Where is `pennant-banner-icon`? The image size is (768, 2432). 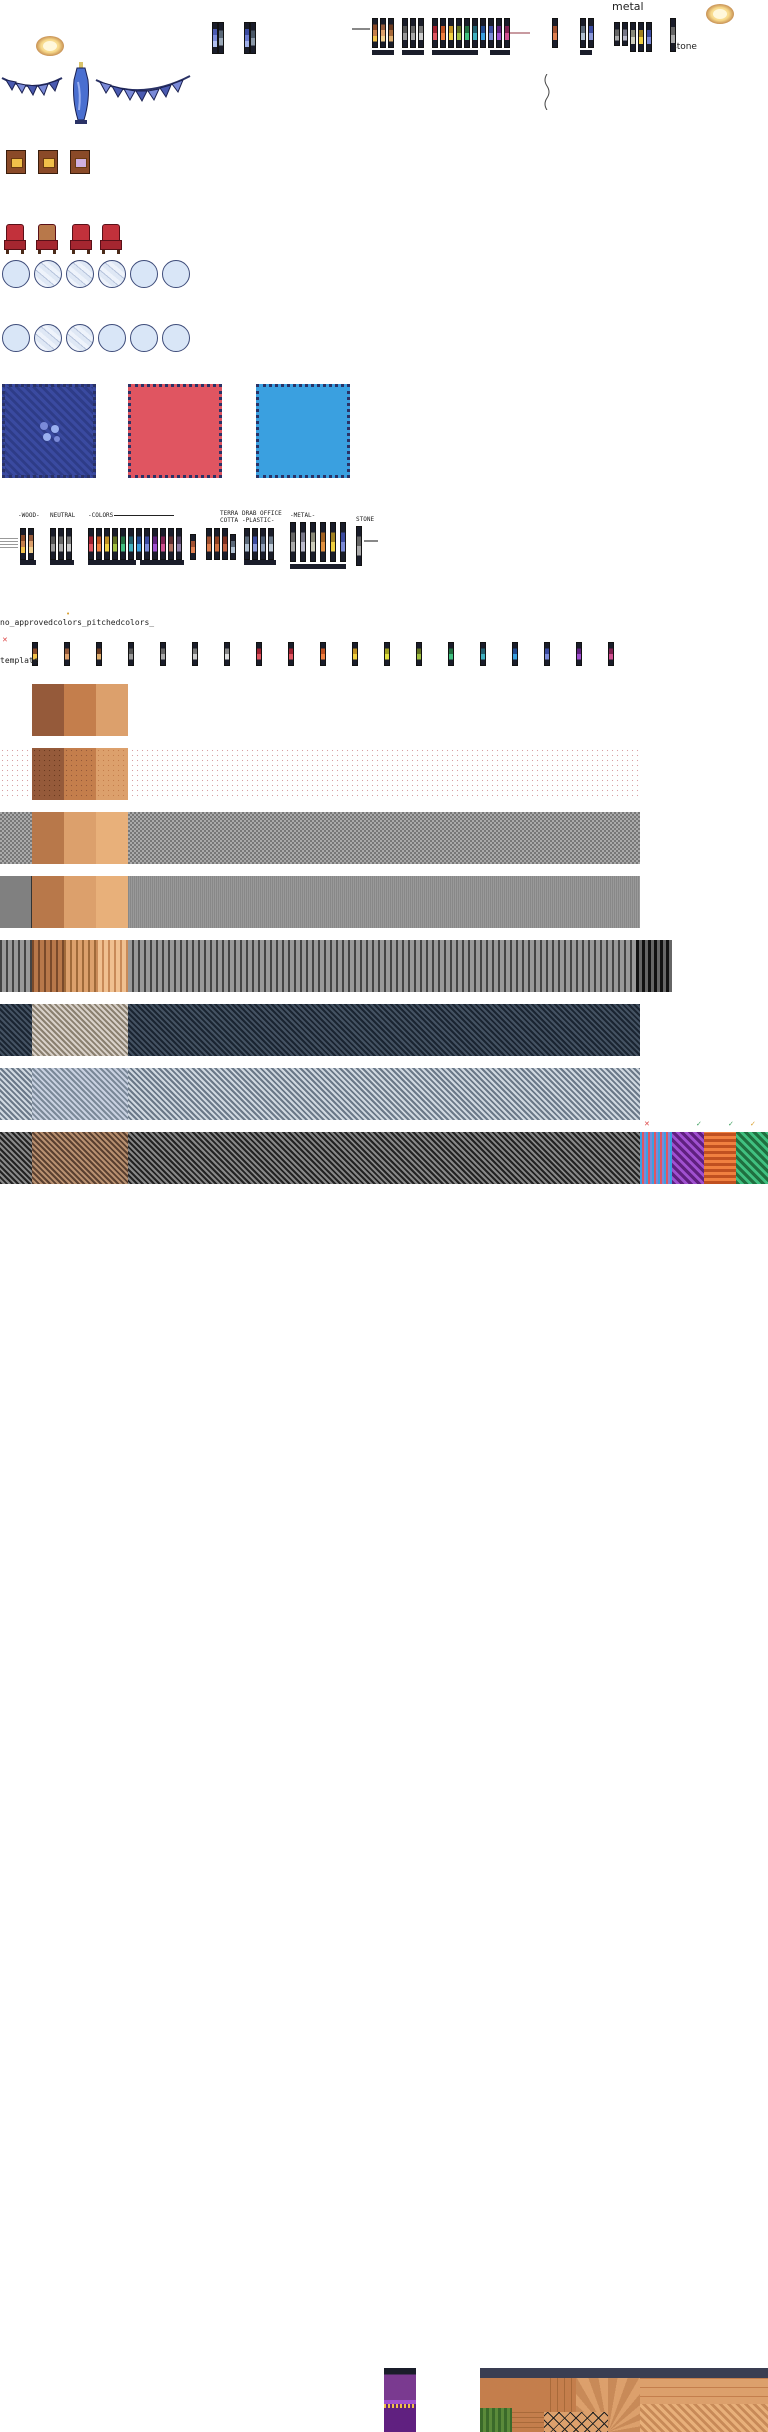 pennant-banner-icon is located at coordinates (96, 89).